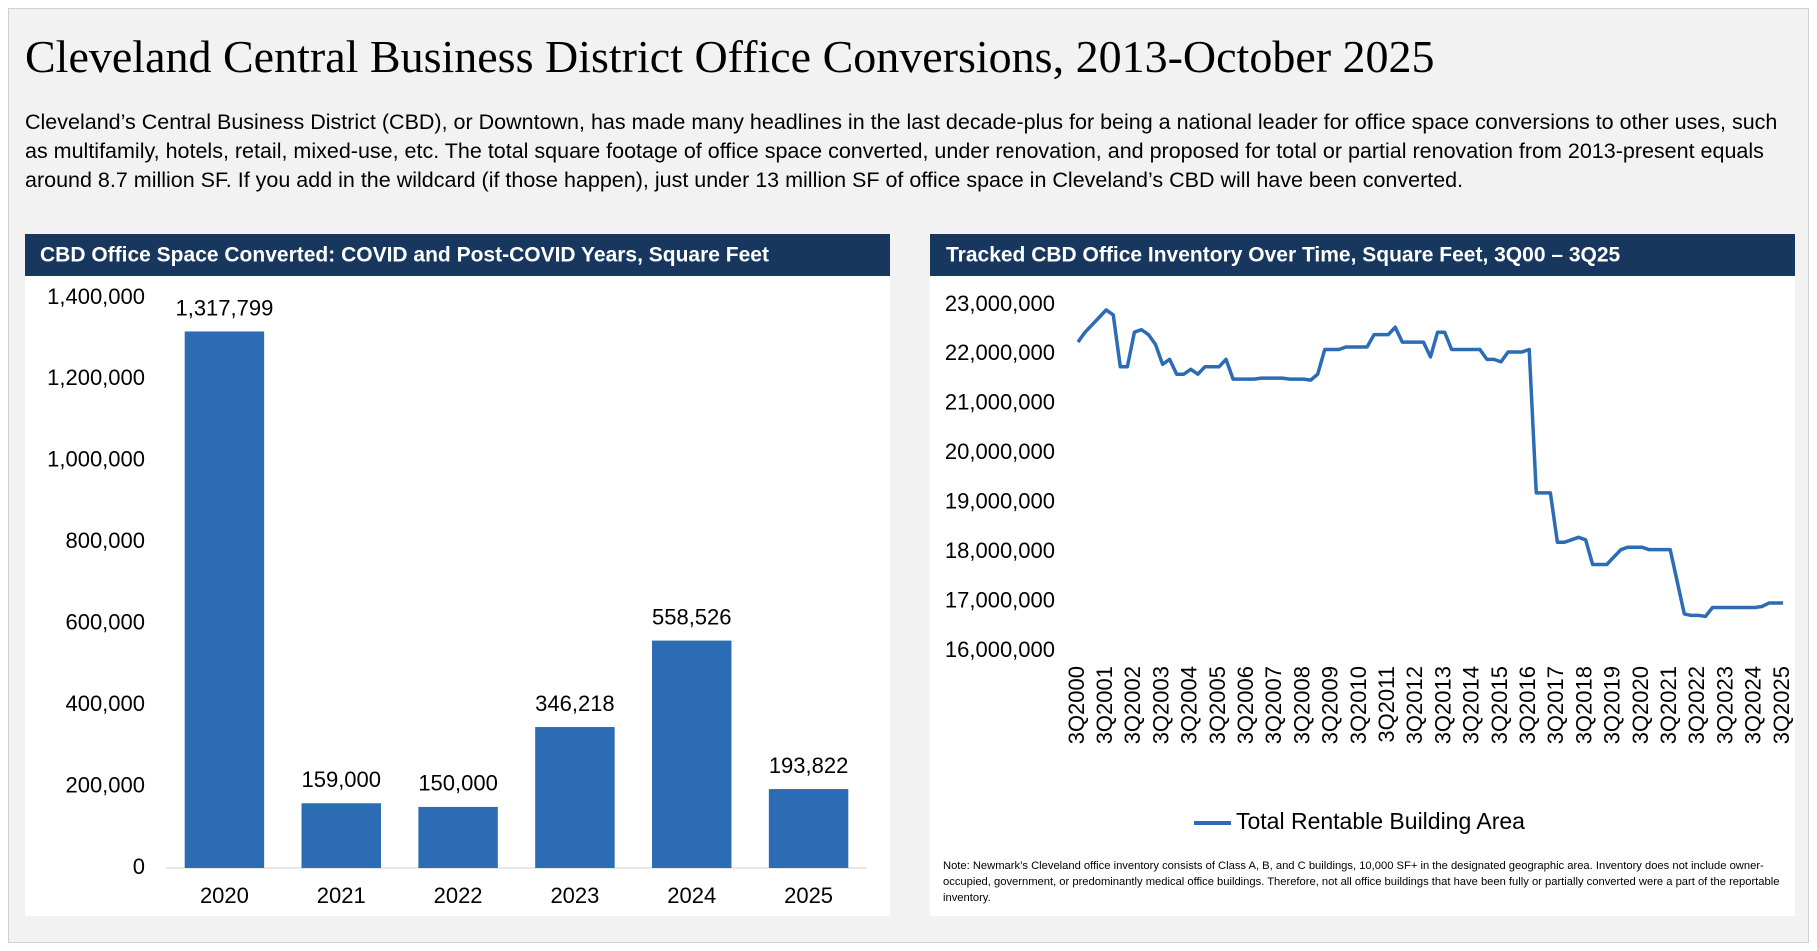 The width and height of the screenshot is (1817, 951). What do you see at coordinates (1273, 705) in the screenshot?
I see `x-tick-label: 3Q2007` at bounding box center [1273, 705].